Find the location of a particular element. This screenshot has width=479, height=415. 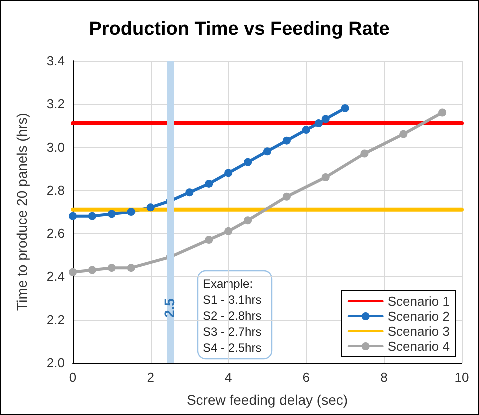

annotation: S4 - 2.5hrs is located at coordinates (232, 348).